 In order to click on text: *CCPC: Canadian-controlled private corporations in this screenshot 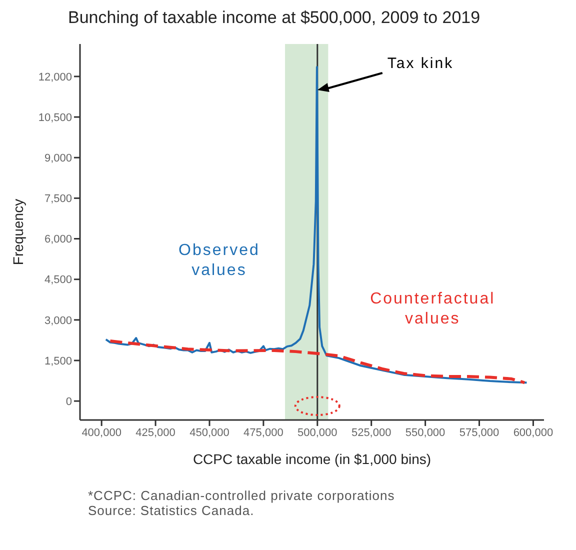, I will do `click(242, 495)`.